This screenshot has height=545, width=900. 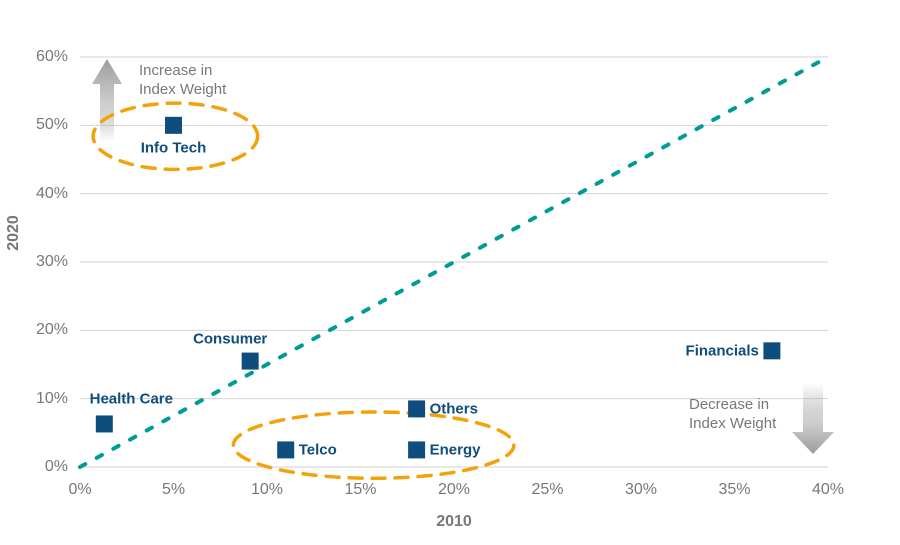 What do you see at coordinates (250, 361) in the screenshot?
I see `point-consumer` at bounding box center [250, 361].